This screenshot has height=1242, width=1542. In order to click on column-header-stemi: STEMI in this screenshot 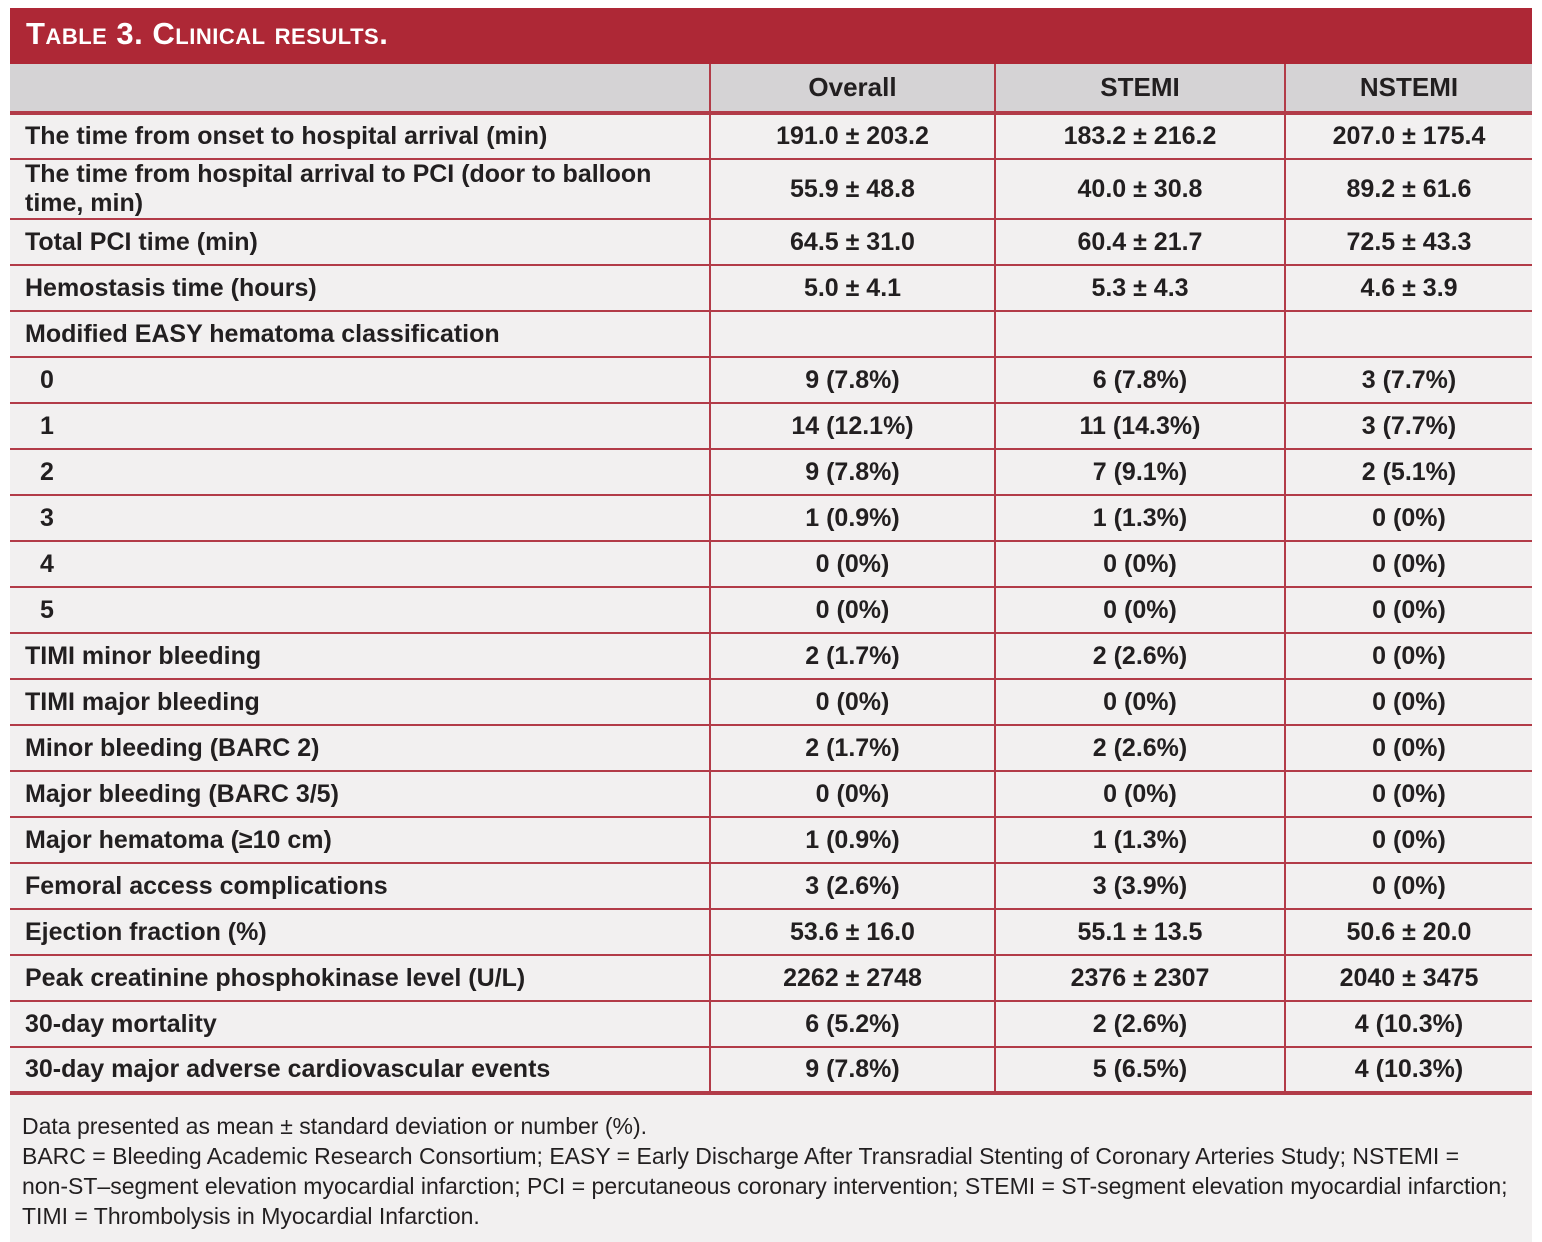, I will do `click(1139, 89)`.